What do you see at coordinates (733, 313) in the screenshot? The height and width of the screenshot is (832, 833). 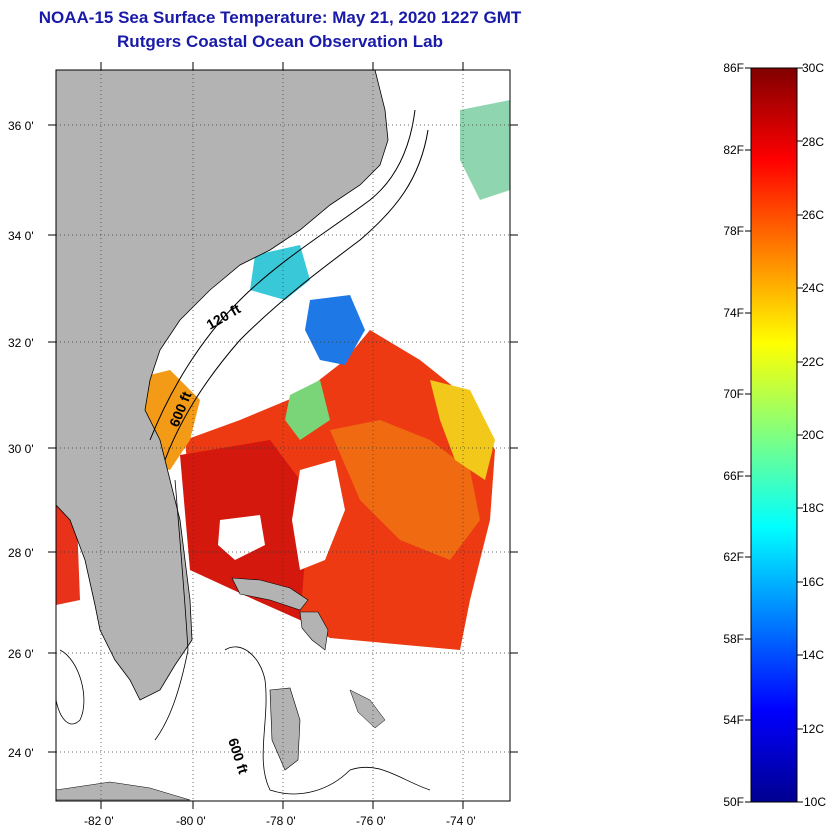 I see `colorbar-f-label: 74F` at bounding box center [733, 313].